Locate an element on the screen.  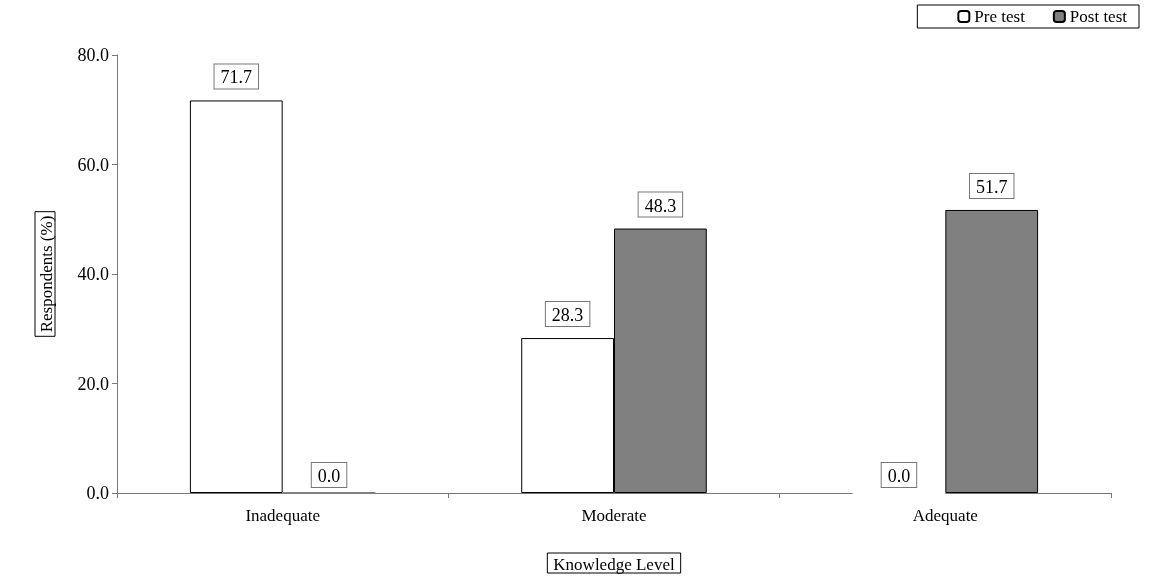
x-axis-title: Knowledge Level is located at coordinates (614, 564).